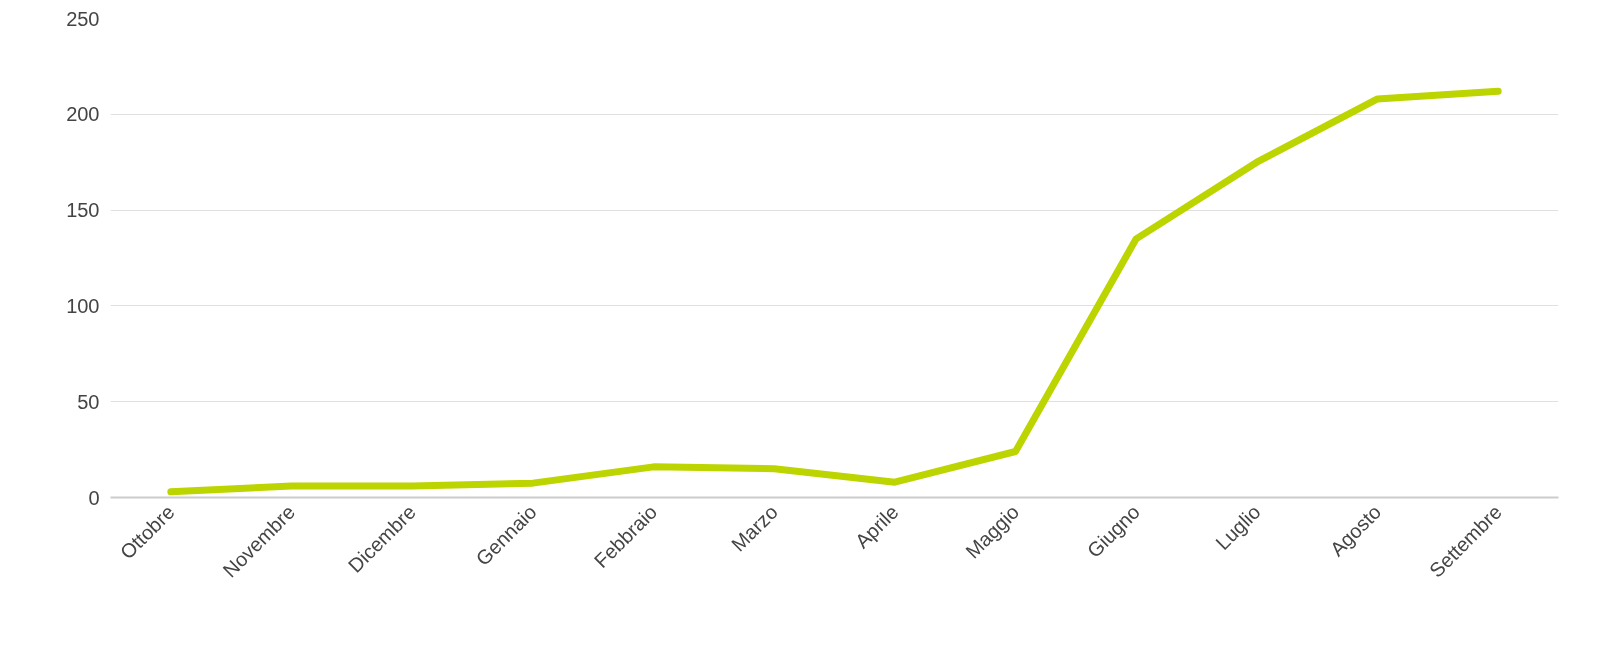  I want to click on y-tick-label: 100, so click(83, 305).